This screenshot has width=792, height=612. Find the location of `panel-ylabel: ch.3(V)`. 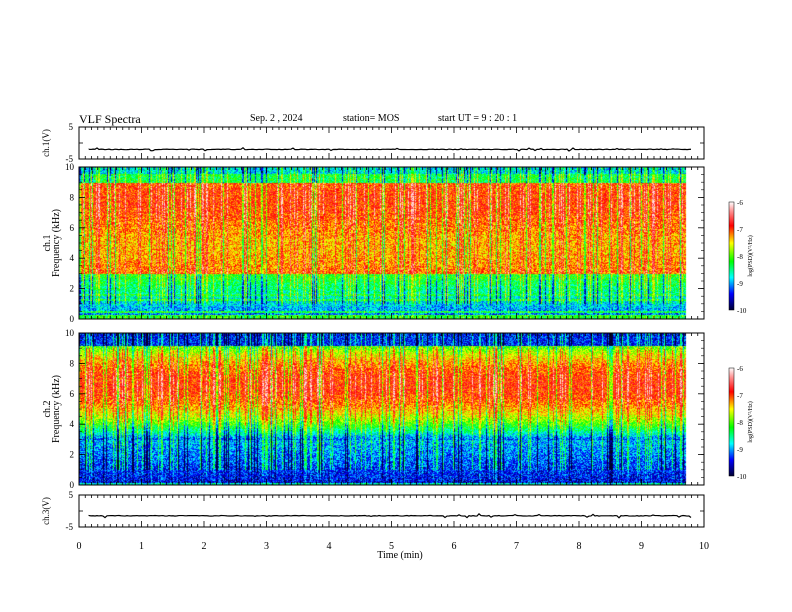

panel-ylabel: ch.3(V) is located at coordinates (46, 511).